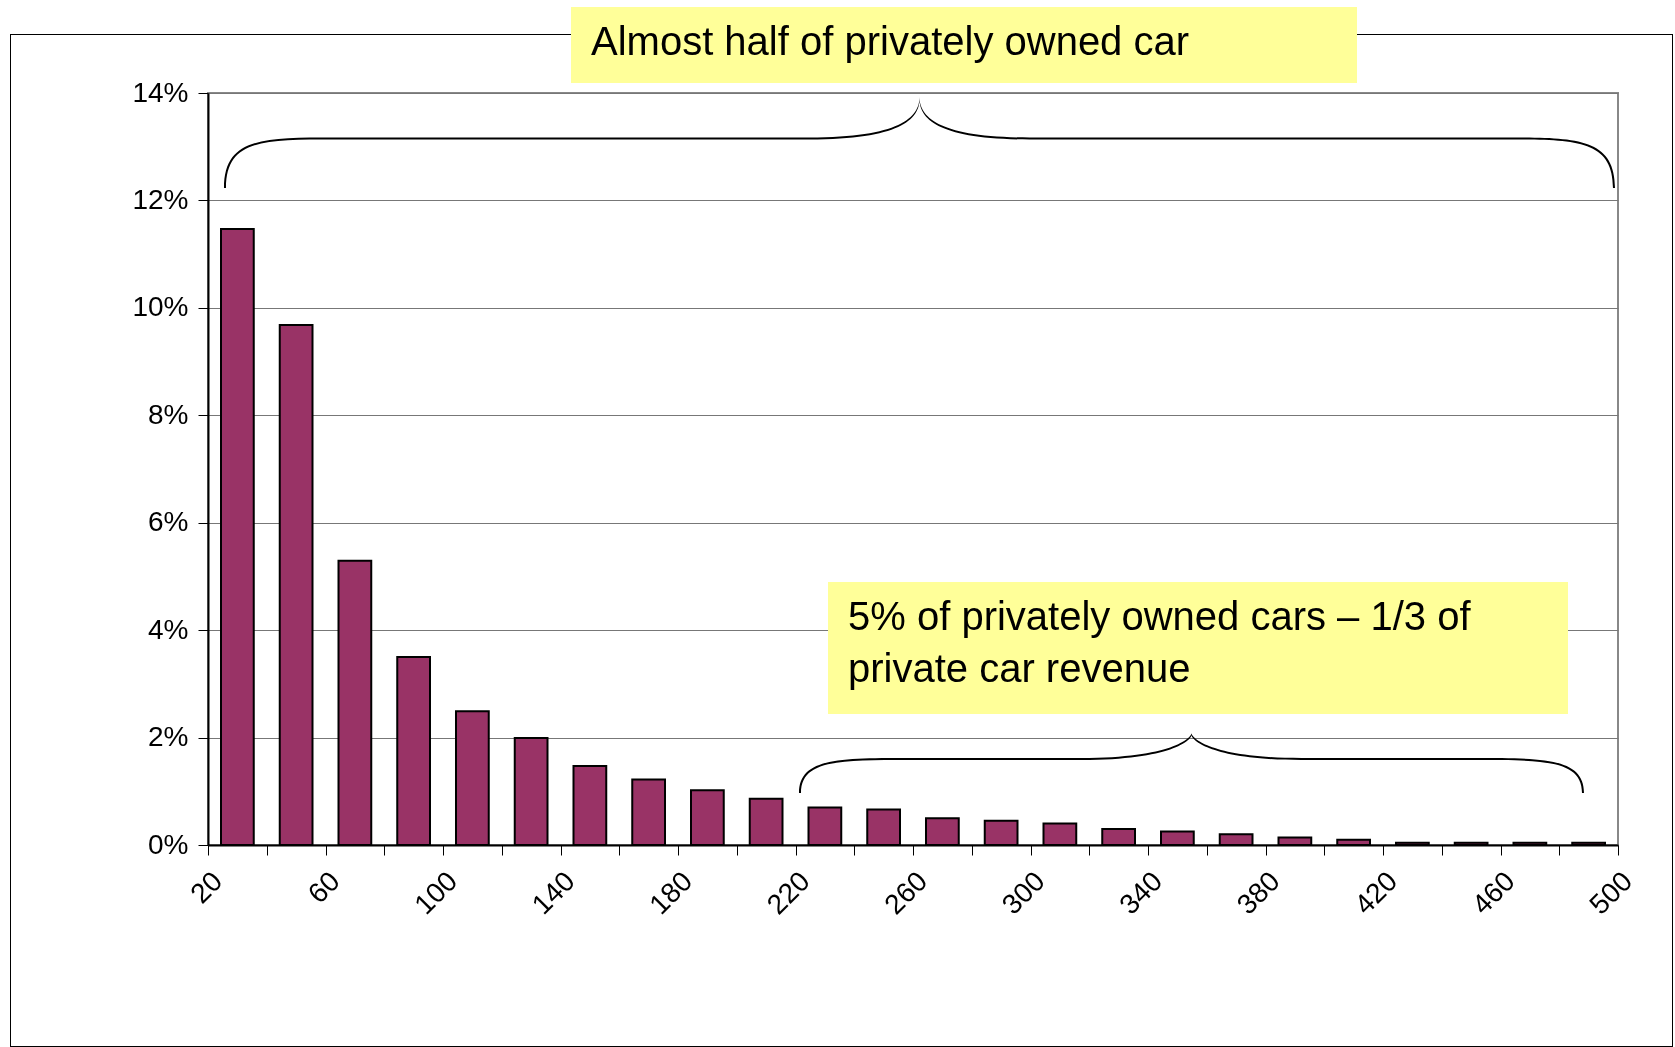 The width and height of the screenshot is (1675, 1047). What do you see at coordinates (168, 522) in the screenshot?
I see `y-tick-label: 6%` at bounding box center [168, 522].